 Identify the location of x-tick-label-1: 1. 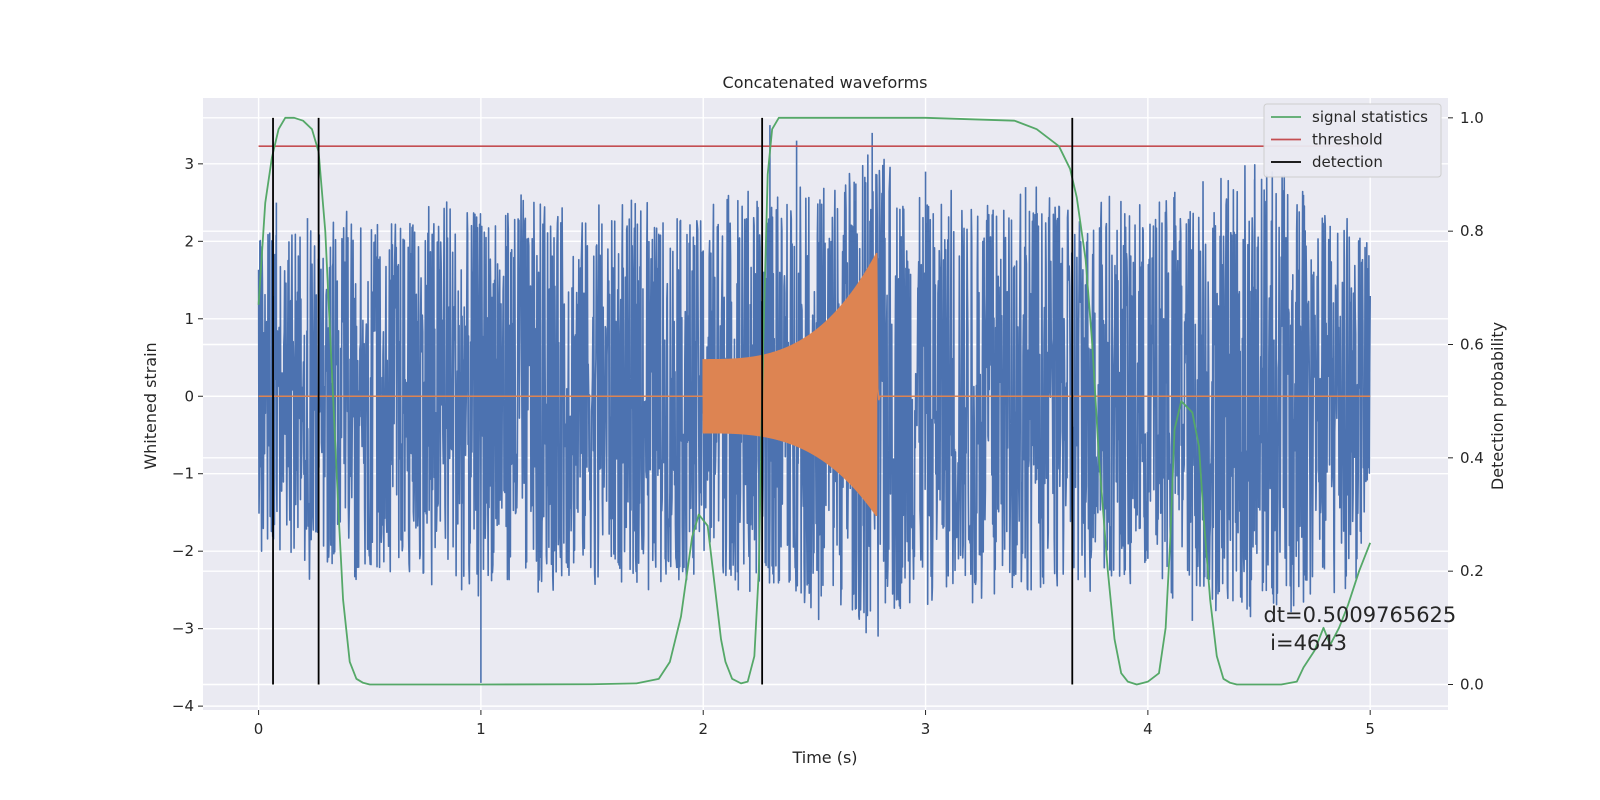
(481, 729).